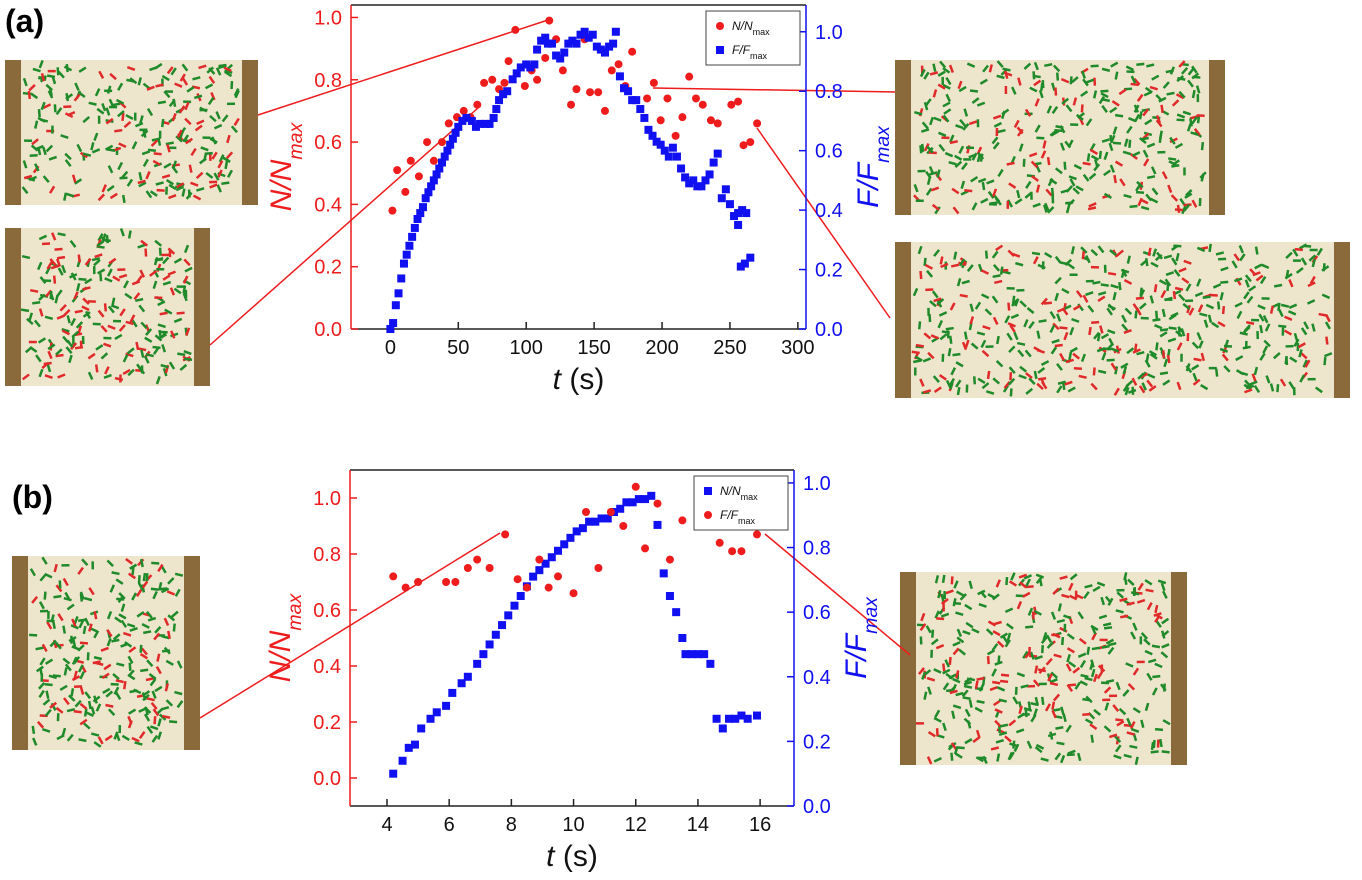 Image resolution: width=1362 pixels, height=880 pixels. I want to click on legend-main: F/F, so click(729, 515).